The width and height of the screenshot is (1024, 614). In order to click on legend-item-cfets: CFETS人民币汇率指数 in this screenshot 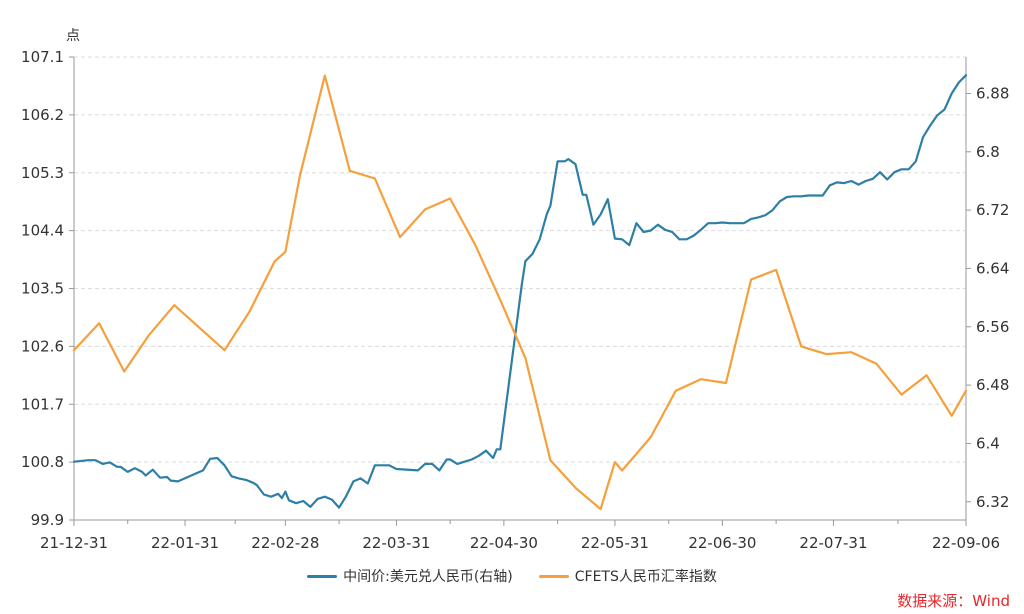, I will do `click(627, 576)`.